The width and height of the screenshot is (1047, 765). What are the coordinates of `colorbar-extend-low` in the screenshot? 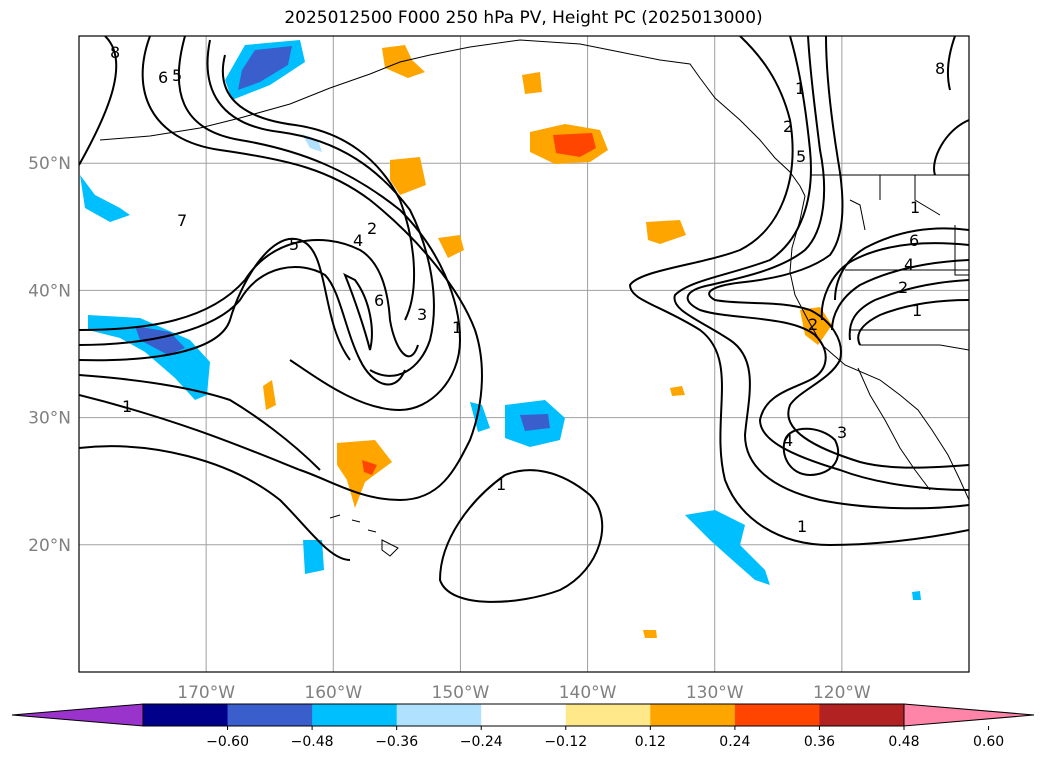 It's located at (77, 715).